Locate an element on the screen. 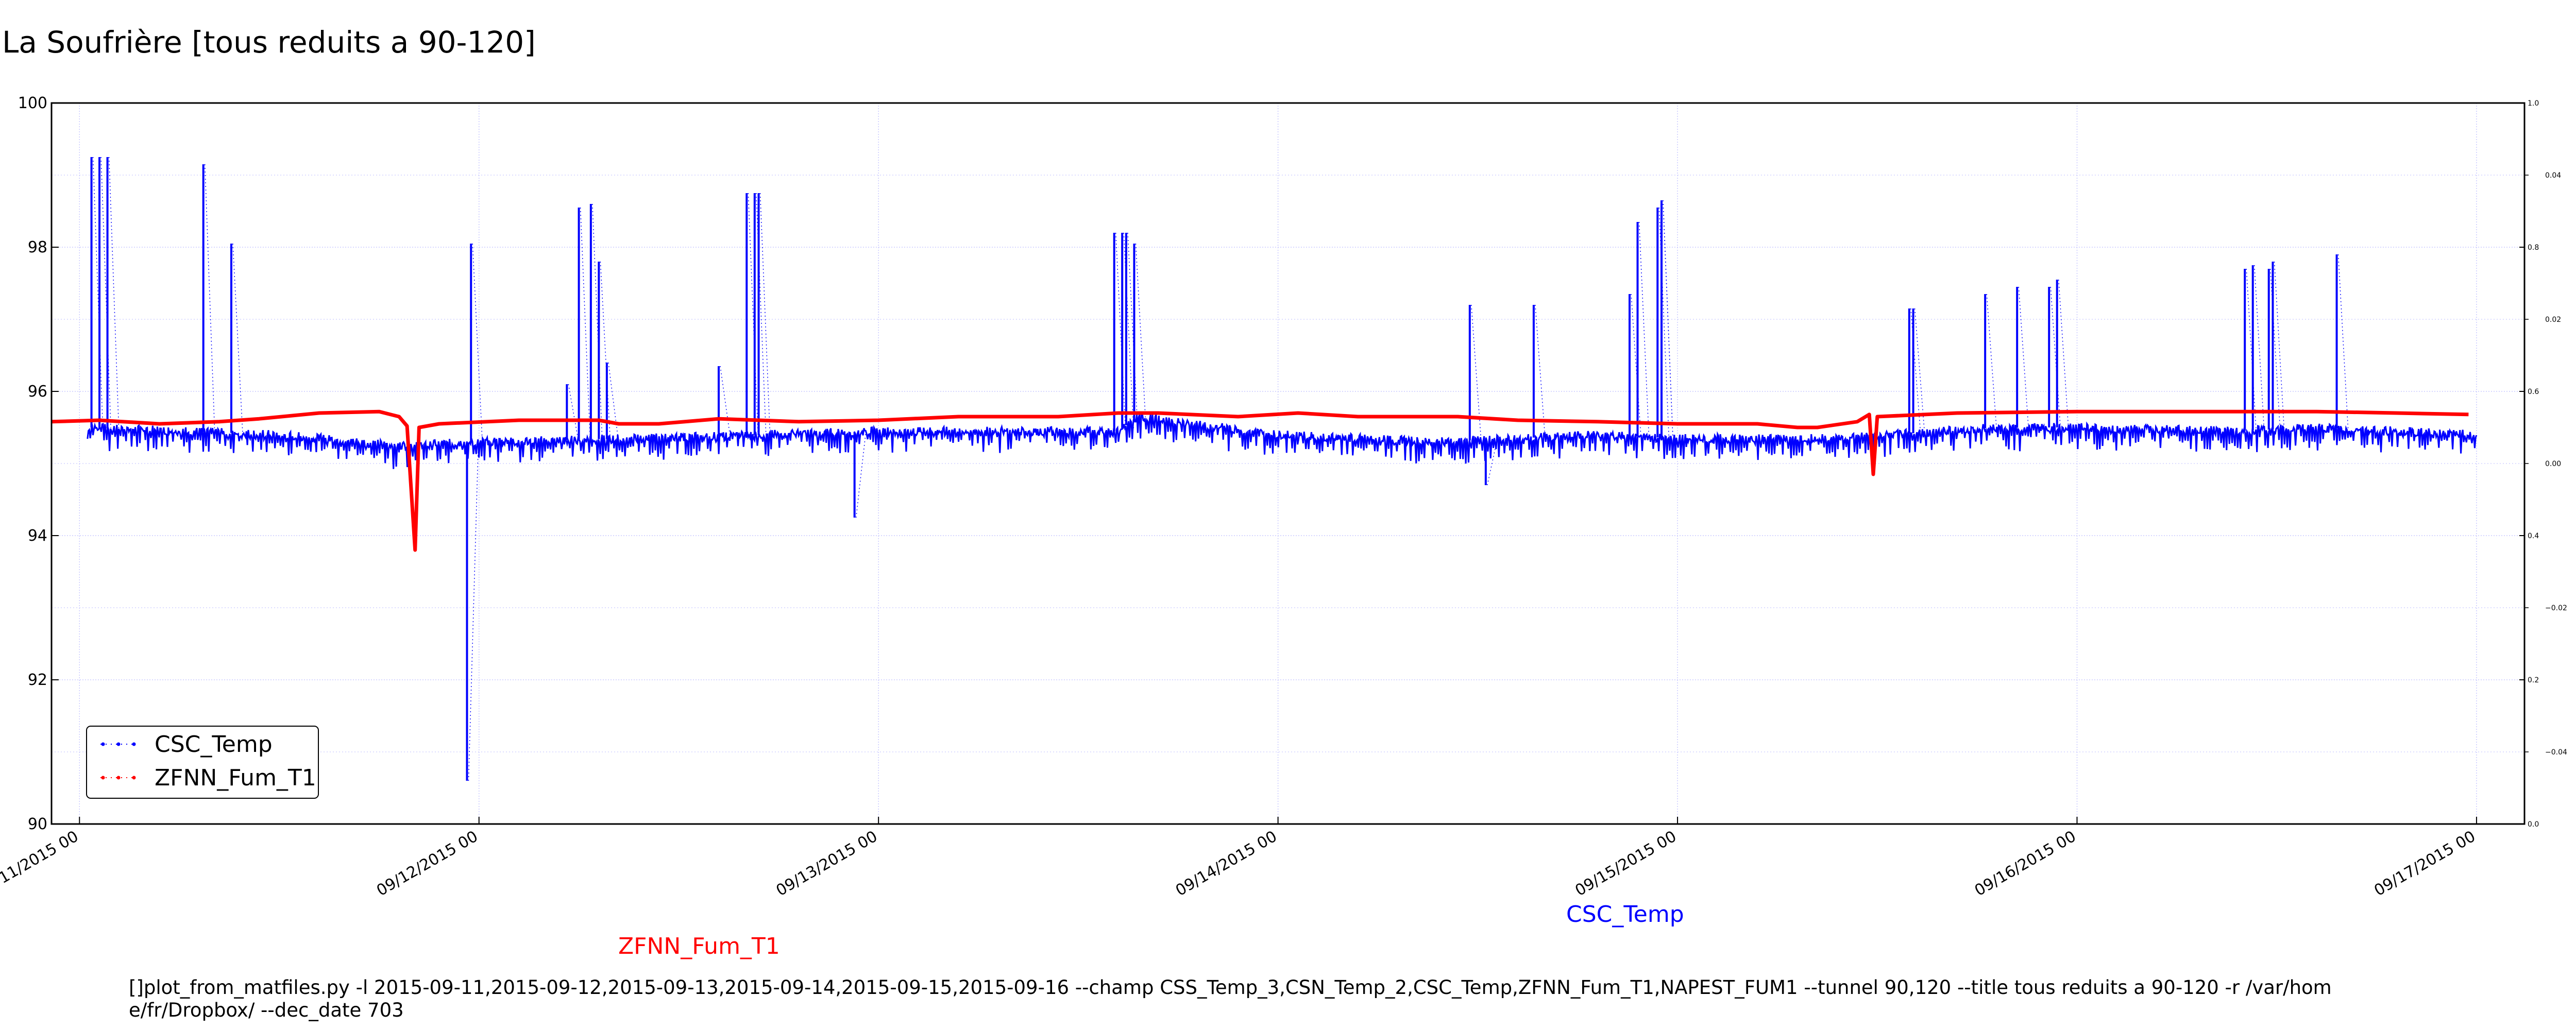 This screenshot has width=2576, height=1030. y-tick-label: 92 is located at coordinates (37, 680).